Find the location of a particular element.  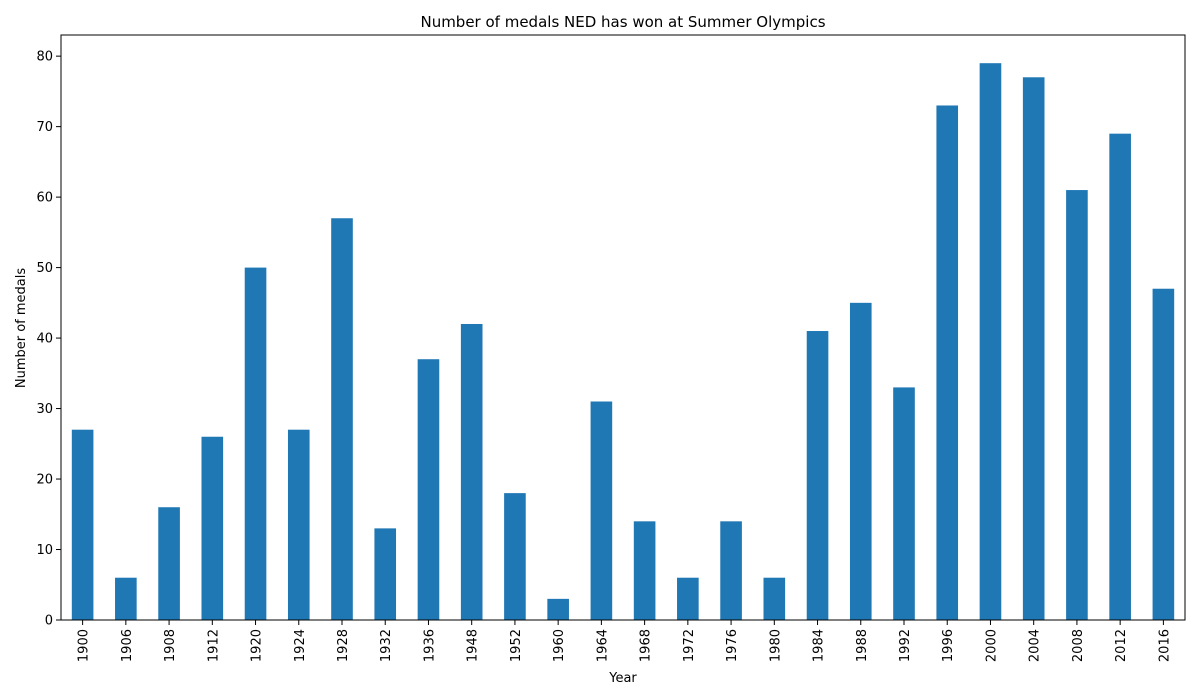

x-tick-label: 1972 is located at coordinates (689, 645).